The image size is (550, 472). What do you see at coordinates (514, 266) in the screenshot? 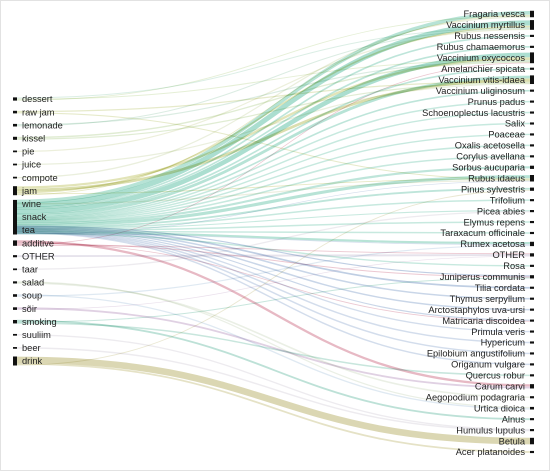
I see `label-right-rosa: Rosa` at bounding box center [514, 266].